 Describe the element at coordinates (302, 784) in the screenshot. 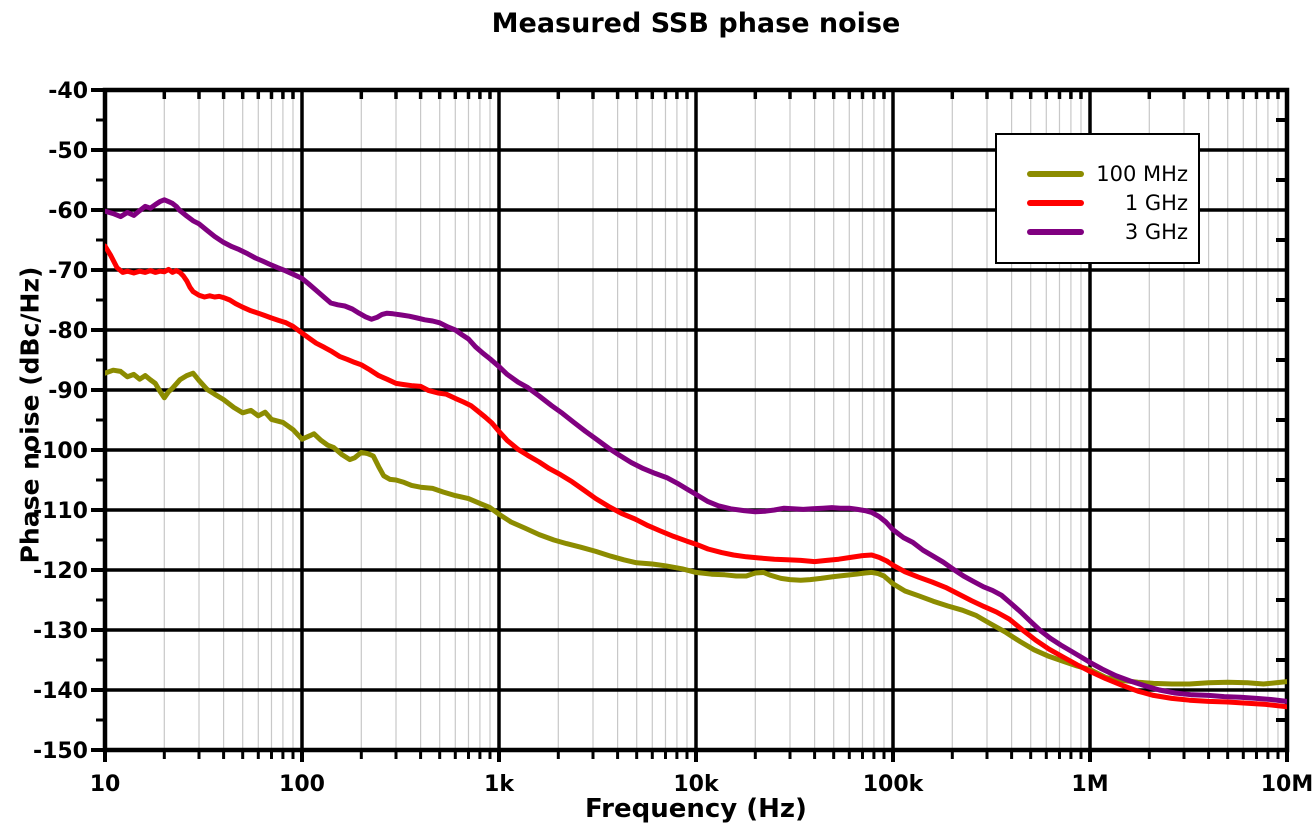

I see `x-tick-label: 100` at that location.